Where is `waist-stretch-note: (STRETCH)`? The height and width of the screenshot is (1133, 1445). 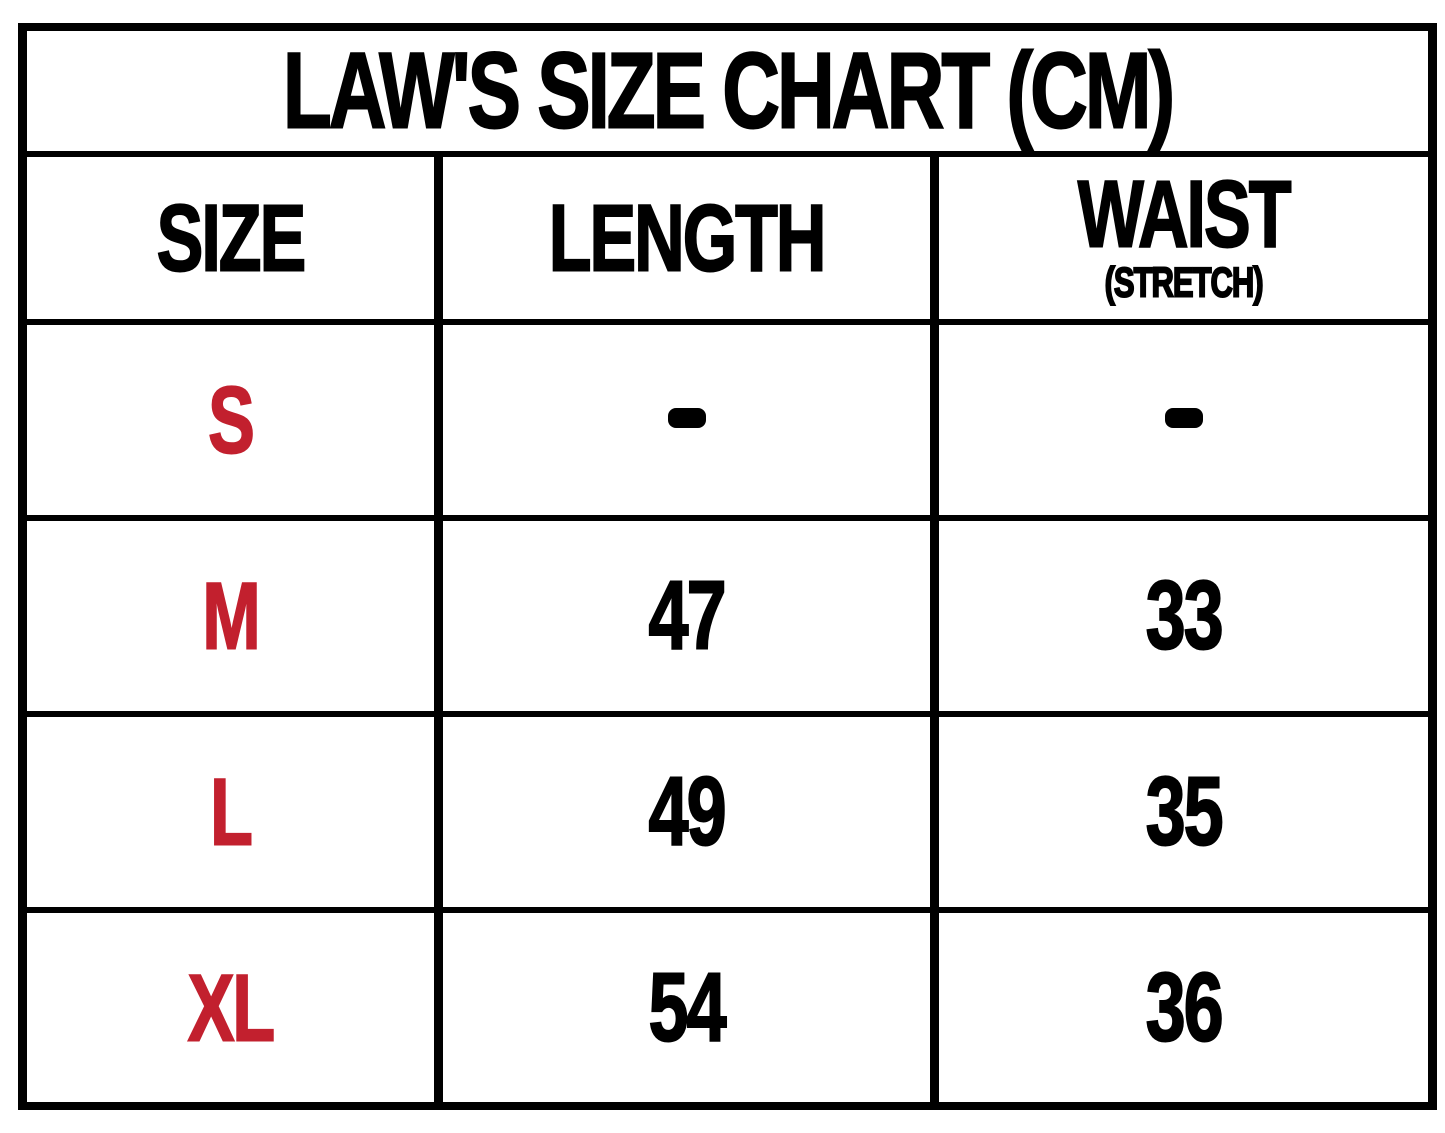 waist-stretch-note: (STRETCH) is located at coordinates (1184, 282).